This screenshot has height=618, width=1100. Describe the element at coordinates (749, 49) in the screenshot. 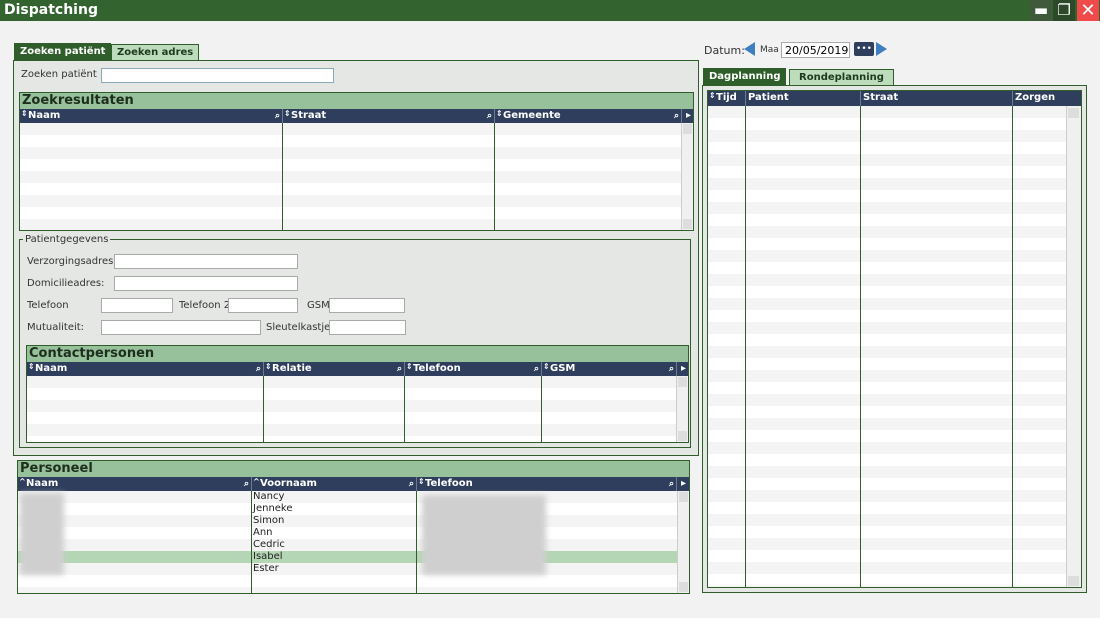

I see `previous-date-icon` at that location.